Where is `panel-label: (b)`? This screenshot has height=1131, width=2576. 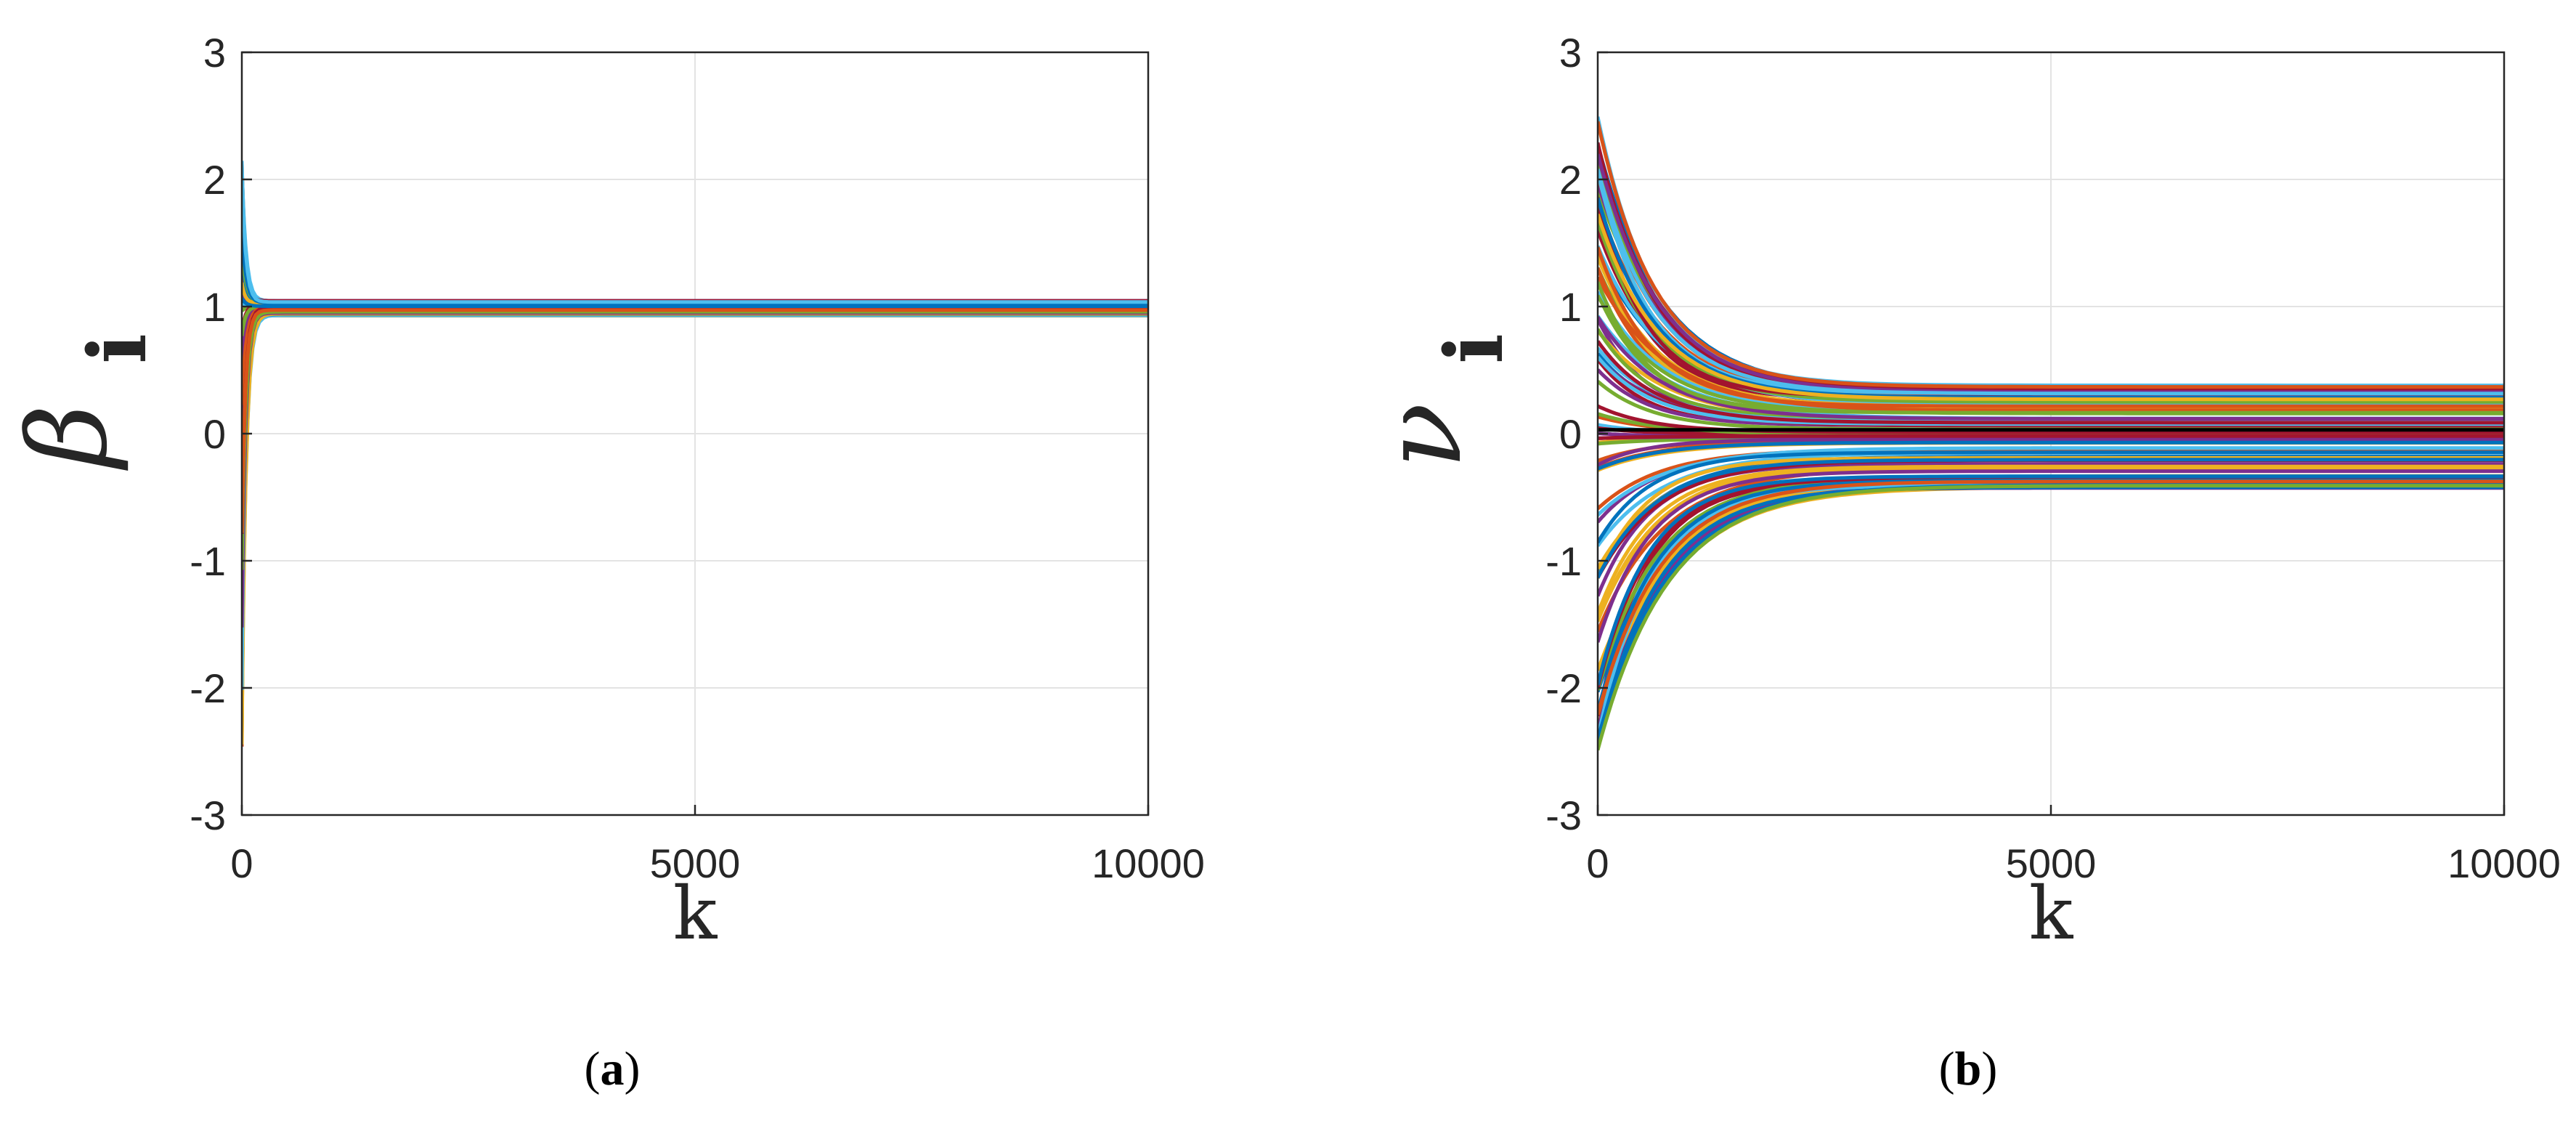 panel-label: (b) is located at coordinates (1968, 1068).